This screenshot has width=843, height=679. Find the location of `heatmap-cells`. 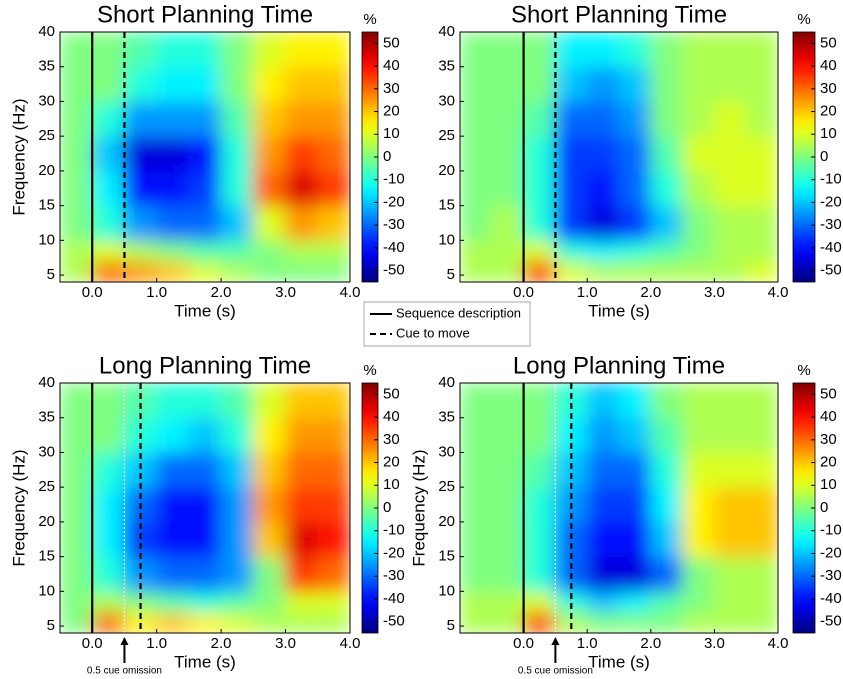

heatmap-cells is located at coordinates (619, 157).